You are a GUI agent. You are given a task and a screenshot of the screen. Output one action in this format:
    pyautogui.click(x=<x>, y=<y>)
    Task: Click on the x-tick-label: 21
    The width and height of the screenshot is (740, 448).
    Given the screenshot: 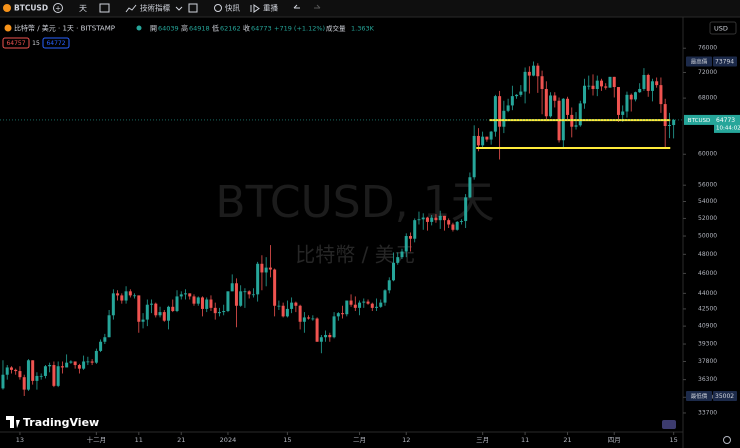 What is the action you would take?
    pyautogui.click(x=181, y=440)
    